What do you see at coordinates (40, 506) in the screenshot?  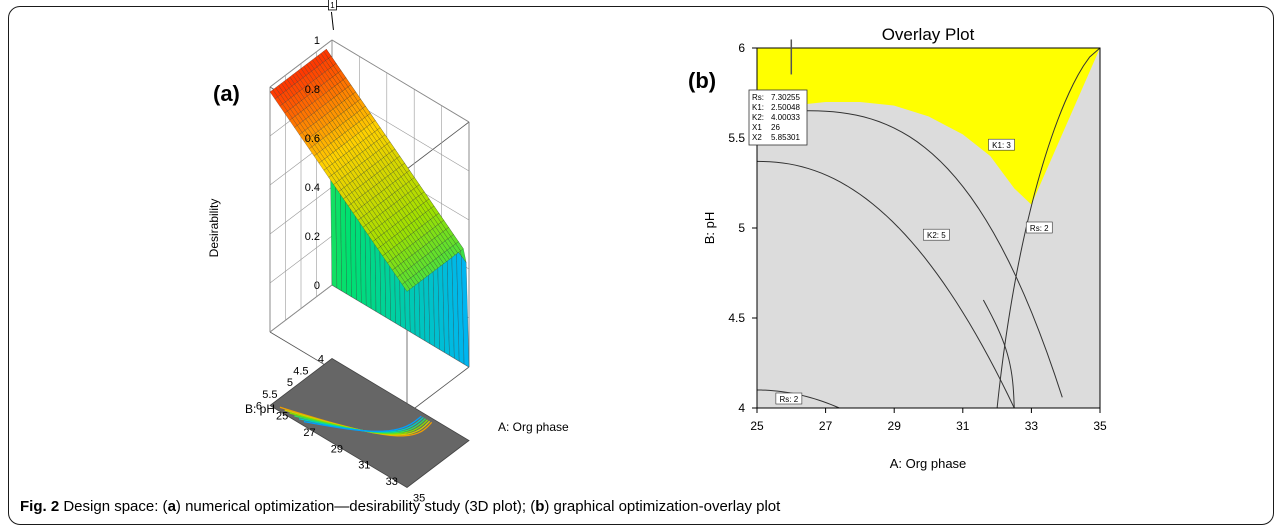 I see `figure-number: Fig. 2` at bounding box center [40, 506].